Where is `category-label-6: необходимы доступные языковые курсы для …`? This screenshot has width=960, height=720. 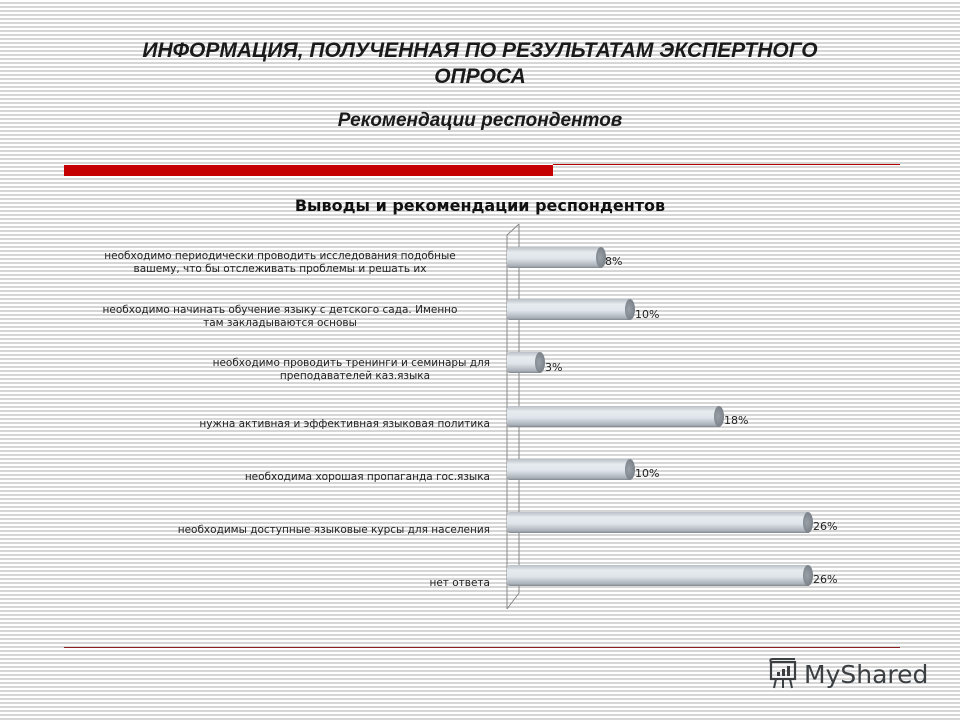 category-label-6: необходимы доступные языковые курсы для … is located at coordinates (333, 530).